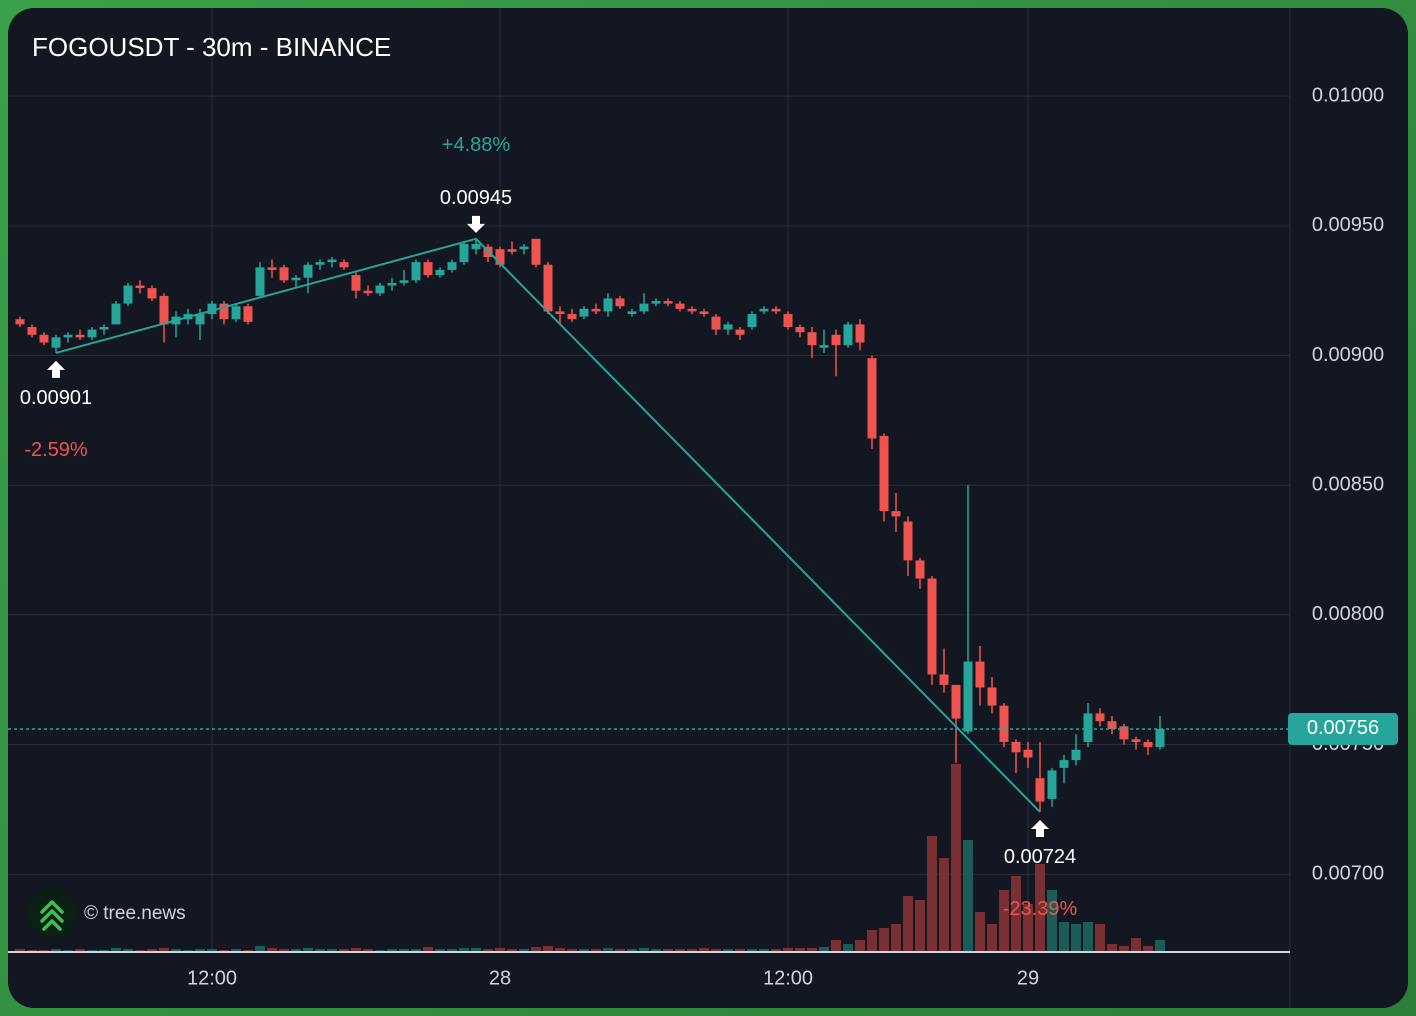 The height and width of the screenshot is (1016, 1416). I want to click on y-tick-label: 0.01000, so click(1348, 95).